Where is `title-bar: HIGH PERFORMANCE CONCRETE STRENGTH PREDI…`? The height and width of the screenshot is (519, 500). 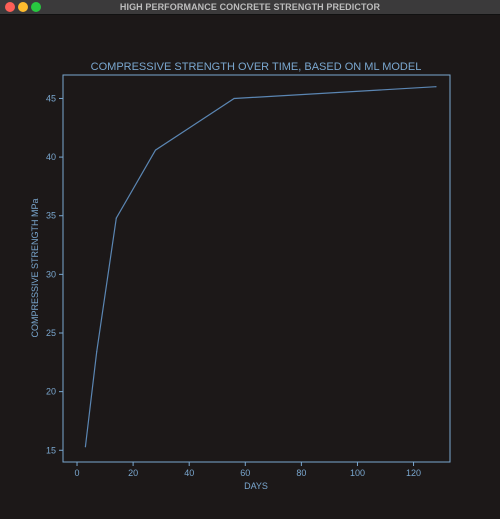 title-bar: HIGH PERFORMANCE CONCRETE STRENGTH PREDI… is located at coordinates (250, 7).